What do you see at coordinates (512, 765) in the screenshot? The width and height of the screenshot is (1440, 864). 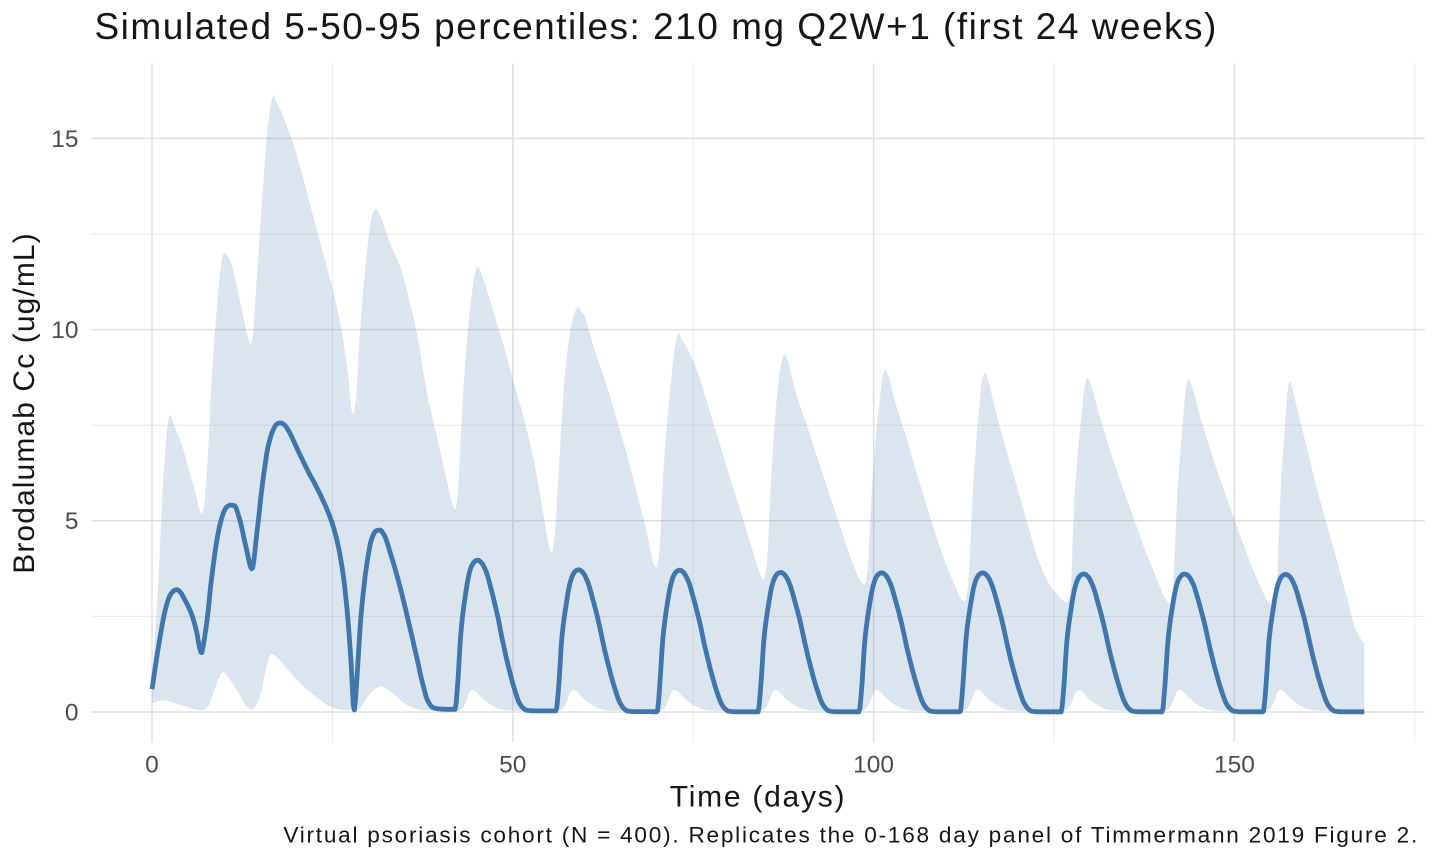 I see `svg-text: 50` at bounding box center [512, 765].